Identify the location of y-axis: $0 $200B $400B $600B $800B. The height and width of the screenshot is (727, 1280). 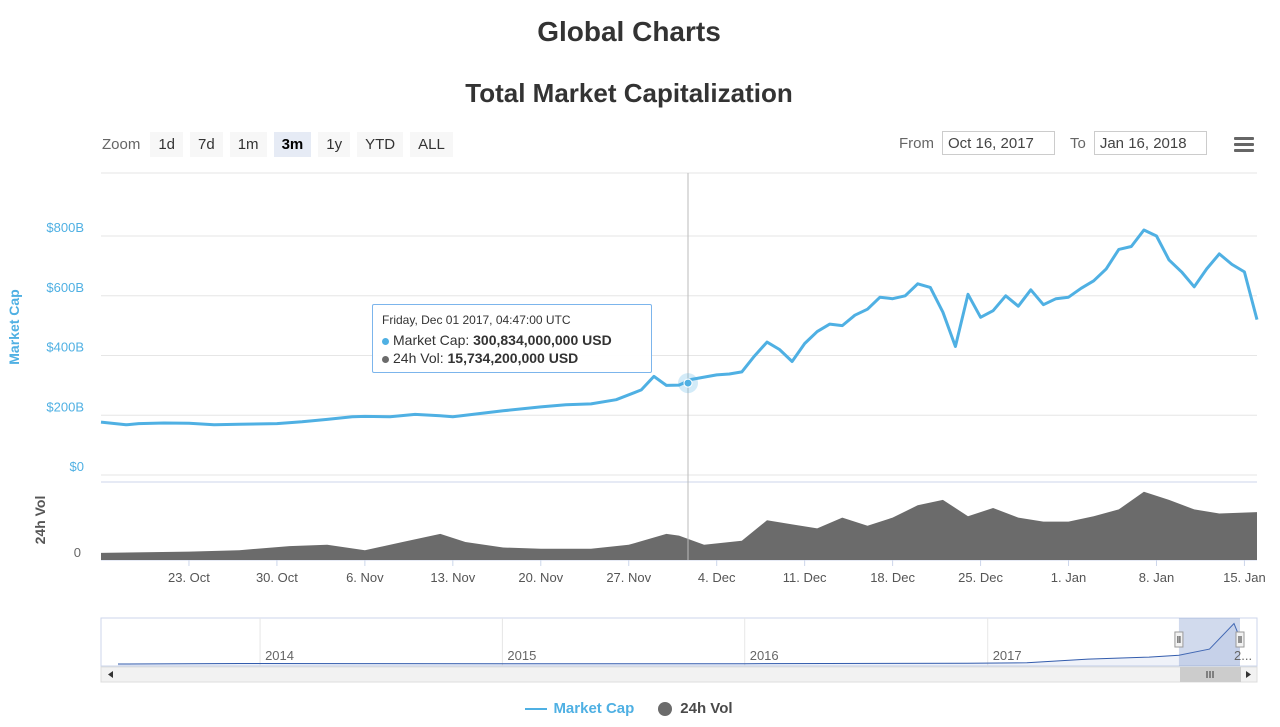
(65, 347).